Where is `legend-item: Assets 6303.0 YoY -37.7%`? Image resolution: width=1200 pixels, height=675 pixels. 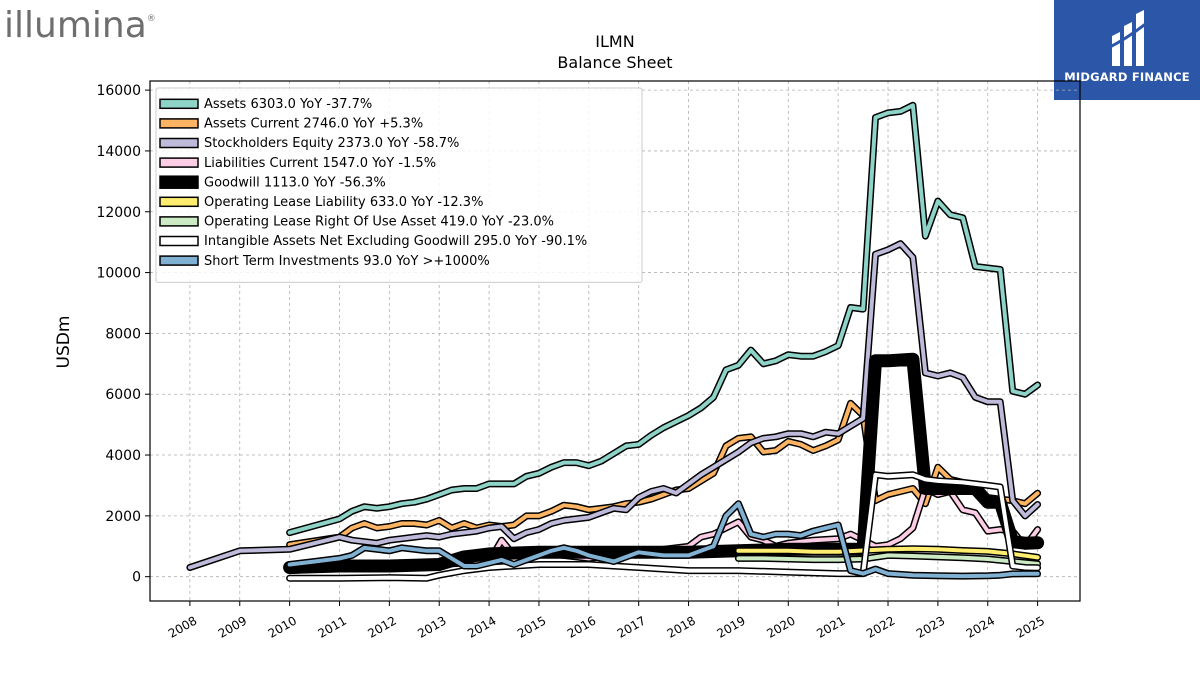
legend-item: Assets 6303.0 YoY -37.7% is located at coordinates (265, 104).